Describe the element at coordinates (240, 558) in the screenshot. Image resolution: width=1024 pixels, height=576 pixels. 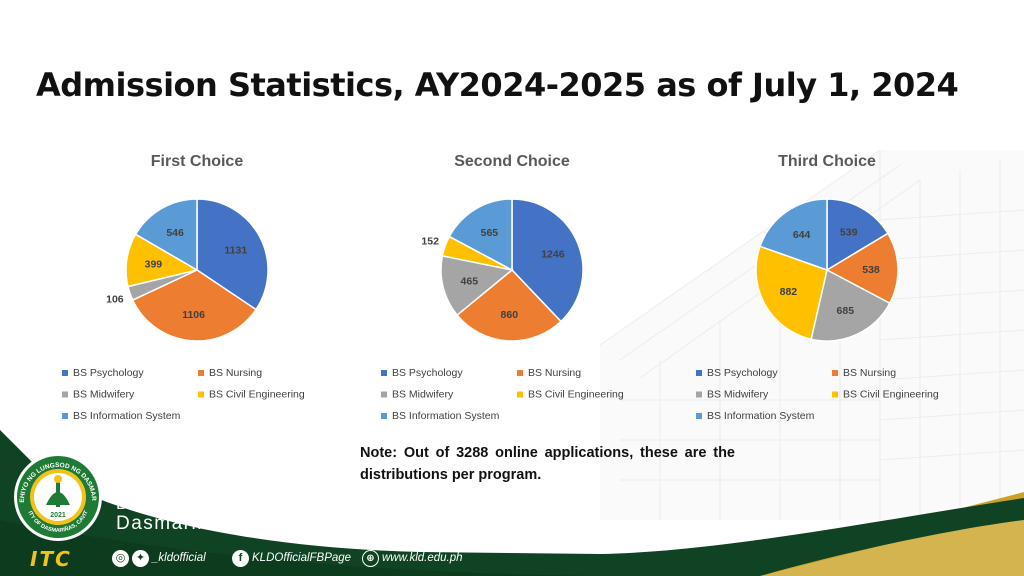
I see `facebook-icon: f` at that location.